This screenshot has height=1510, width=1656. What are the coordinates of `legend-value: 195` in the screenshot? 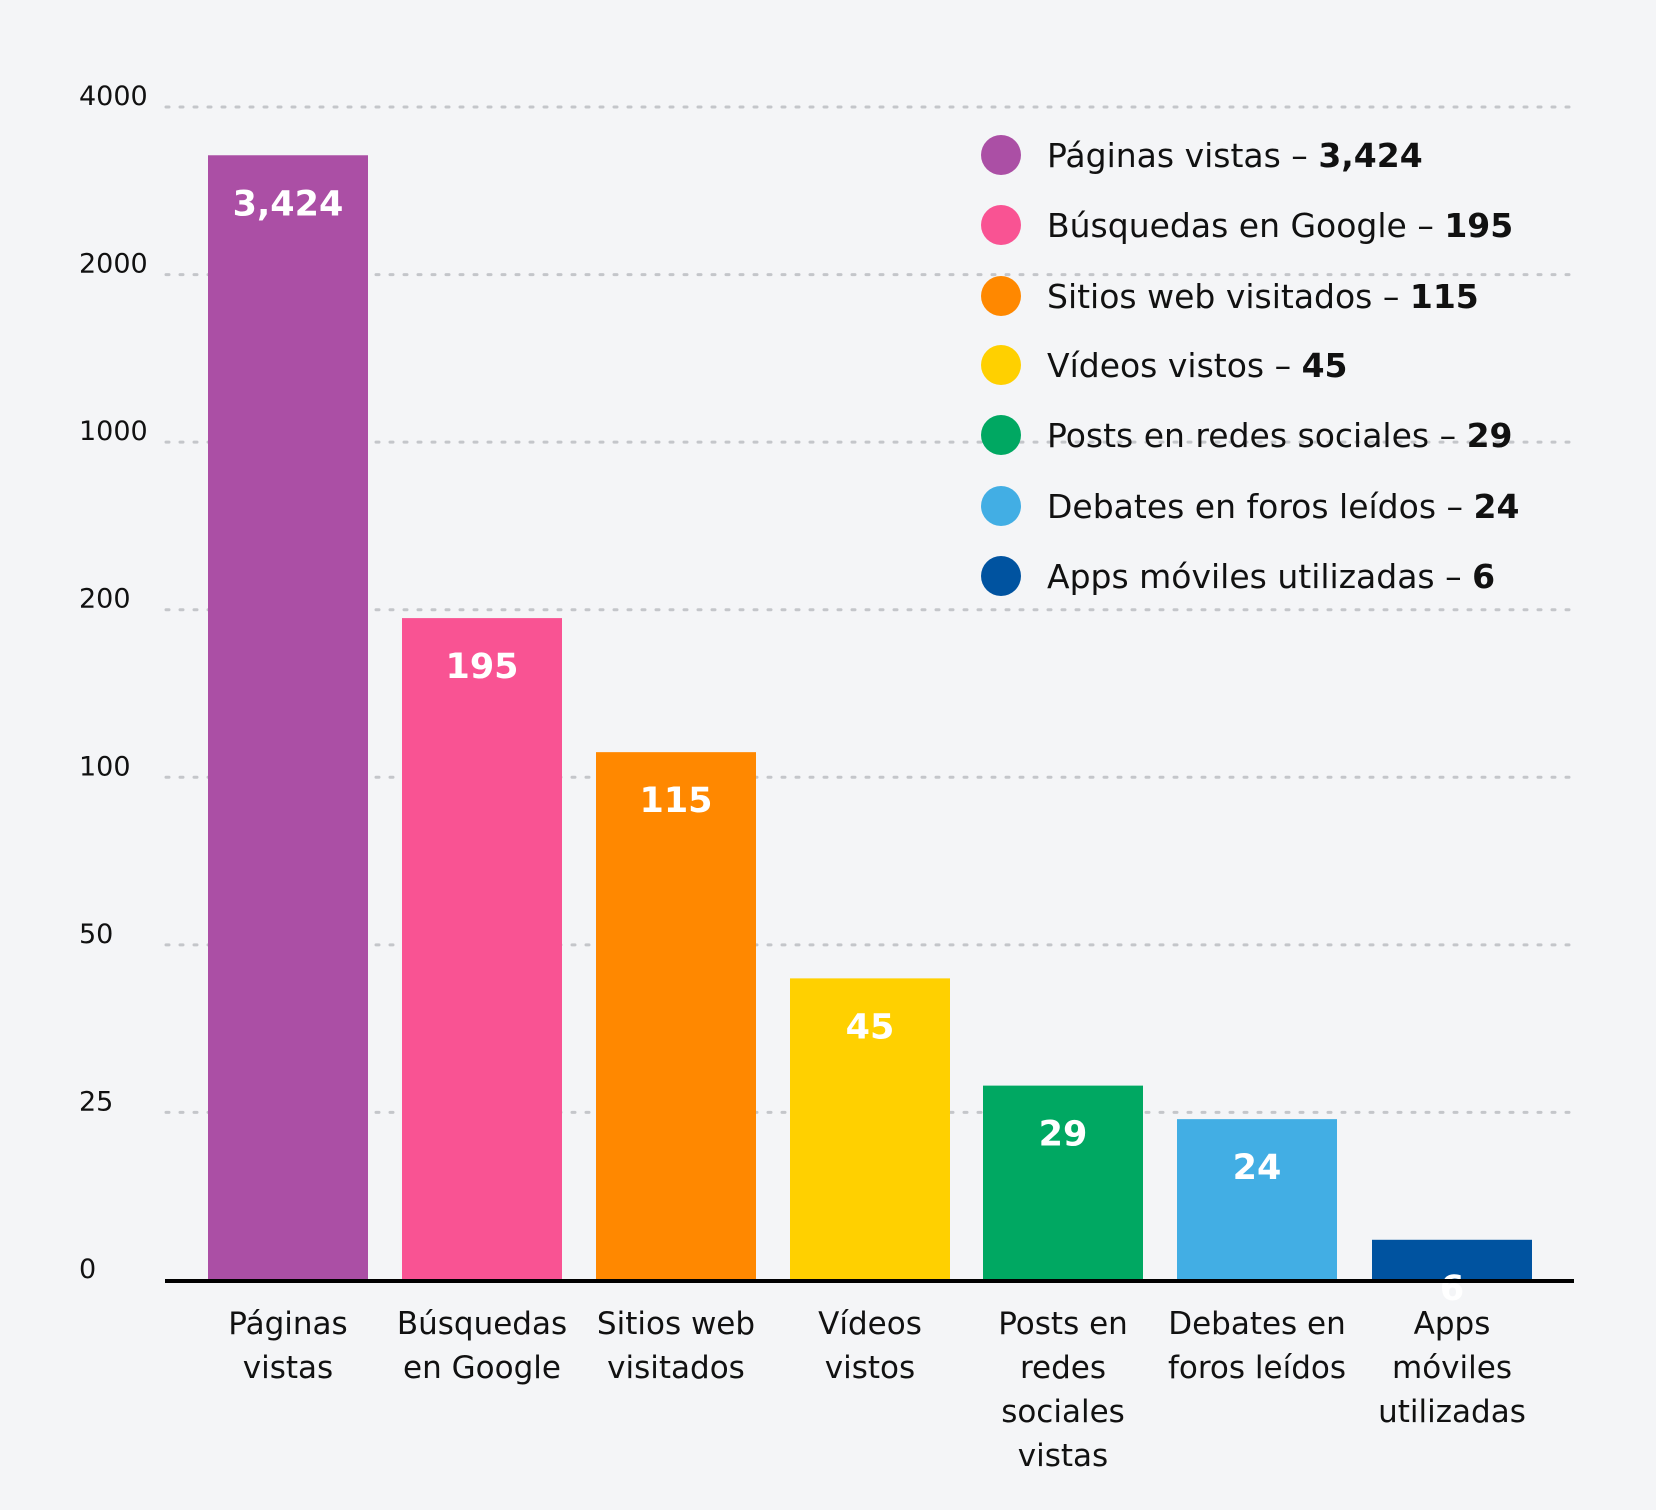 It's located at (1478, 225).